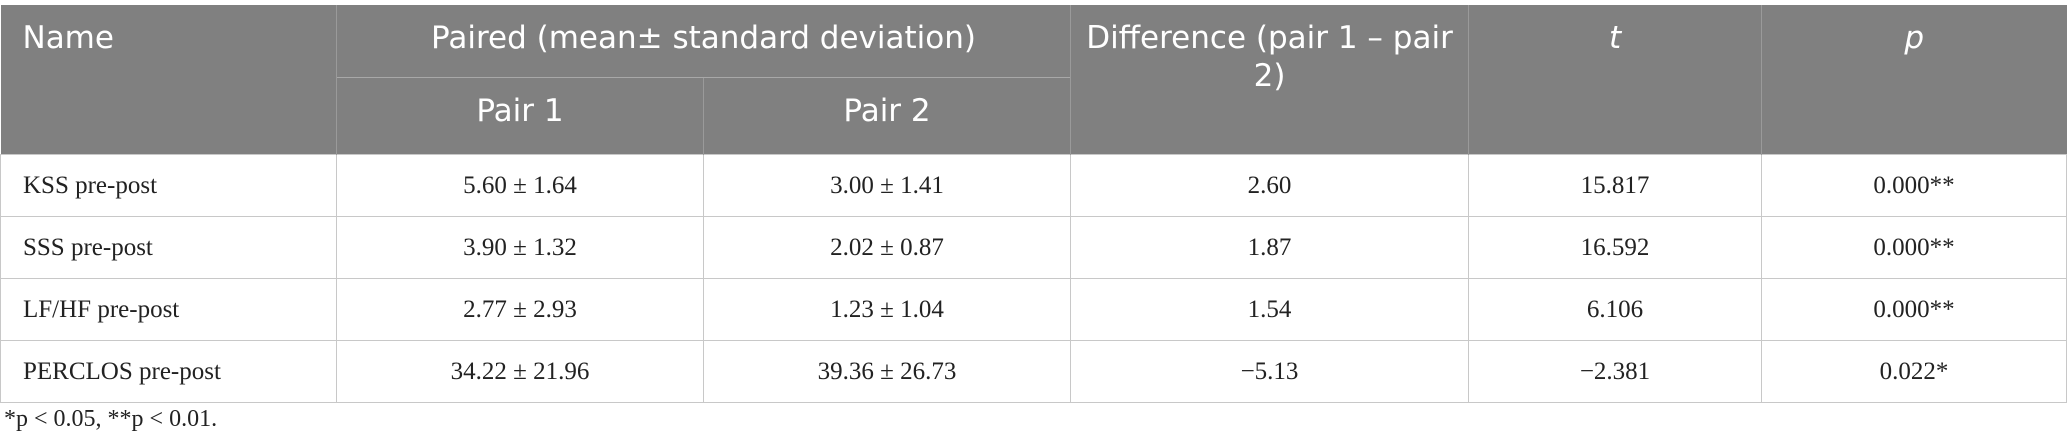 This screenshot has width=2068, height=444. Describe the element at coordinates (520, 309) in the screenshot. I see `table-cell: 2.77 ± 2.93` at that location.